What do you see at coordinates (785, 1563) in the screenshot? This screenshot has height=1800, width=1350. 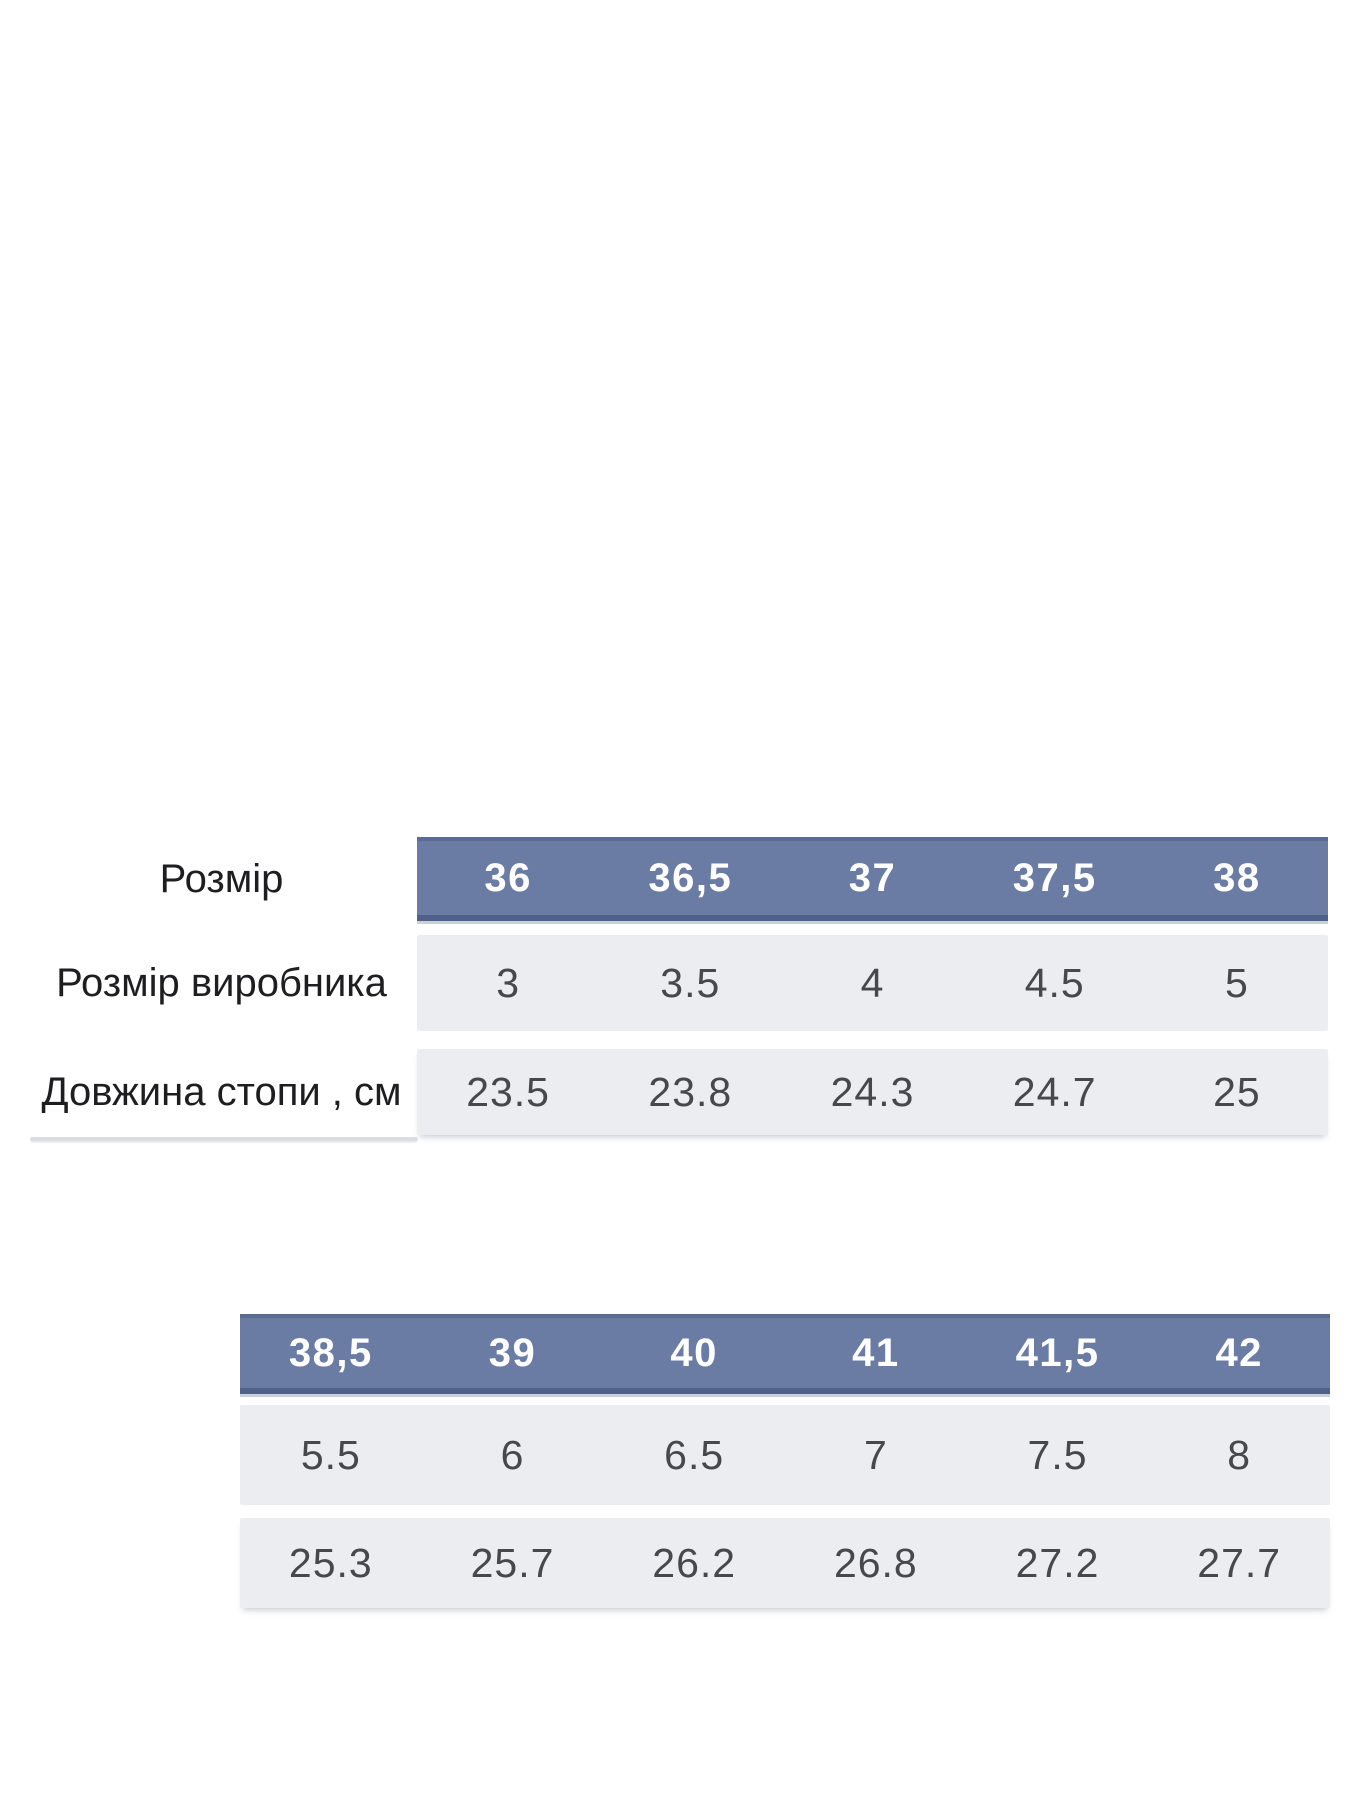 I see `table2-foot-length-row: 25.3 25.7 26.2 26.8 27.2 27.7` at bounding box center [785, 1563].